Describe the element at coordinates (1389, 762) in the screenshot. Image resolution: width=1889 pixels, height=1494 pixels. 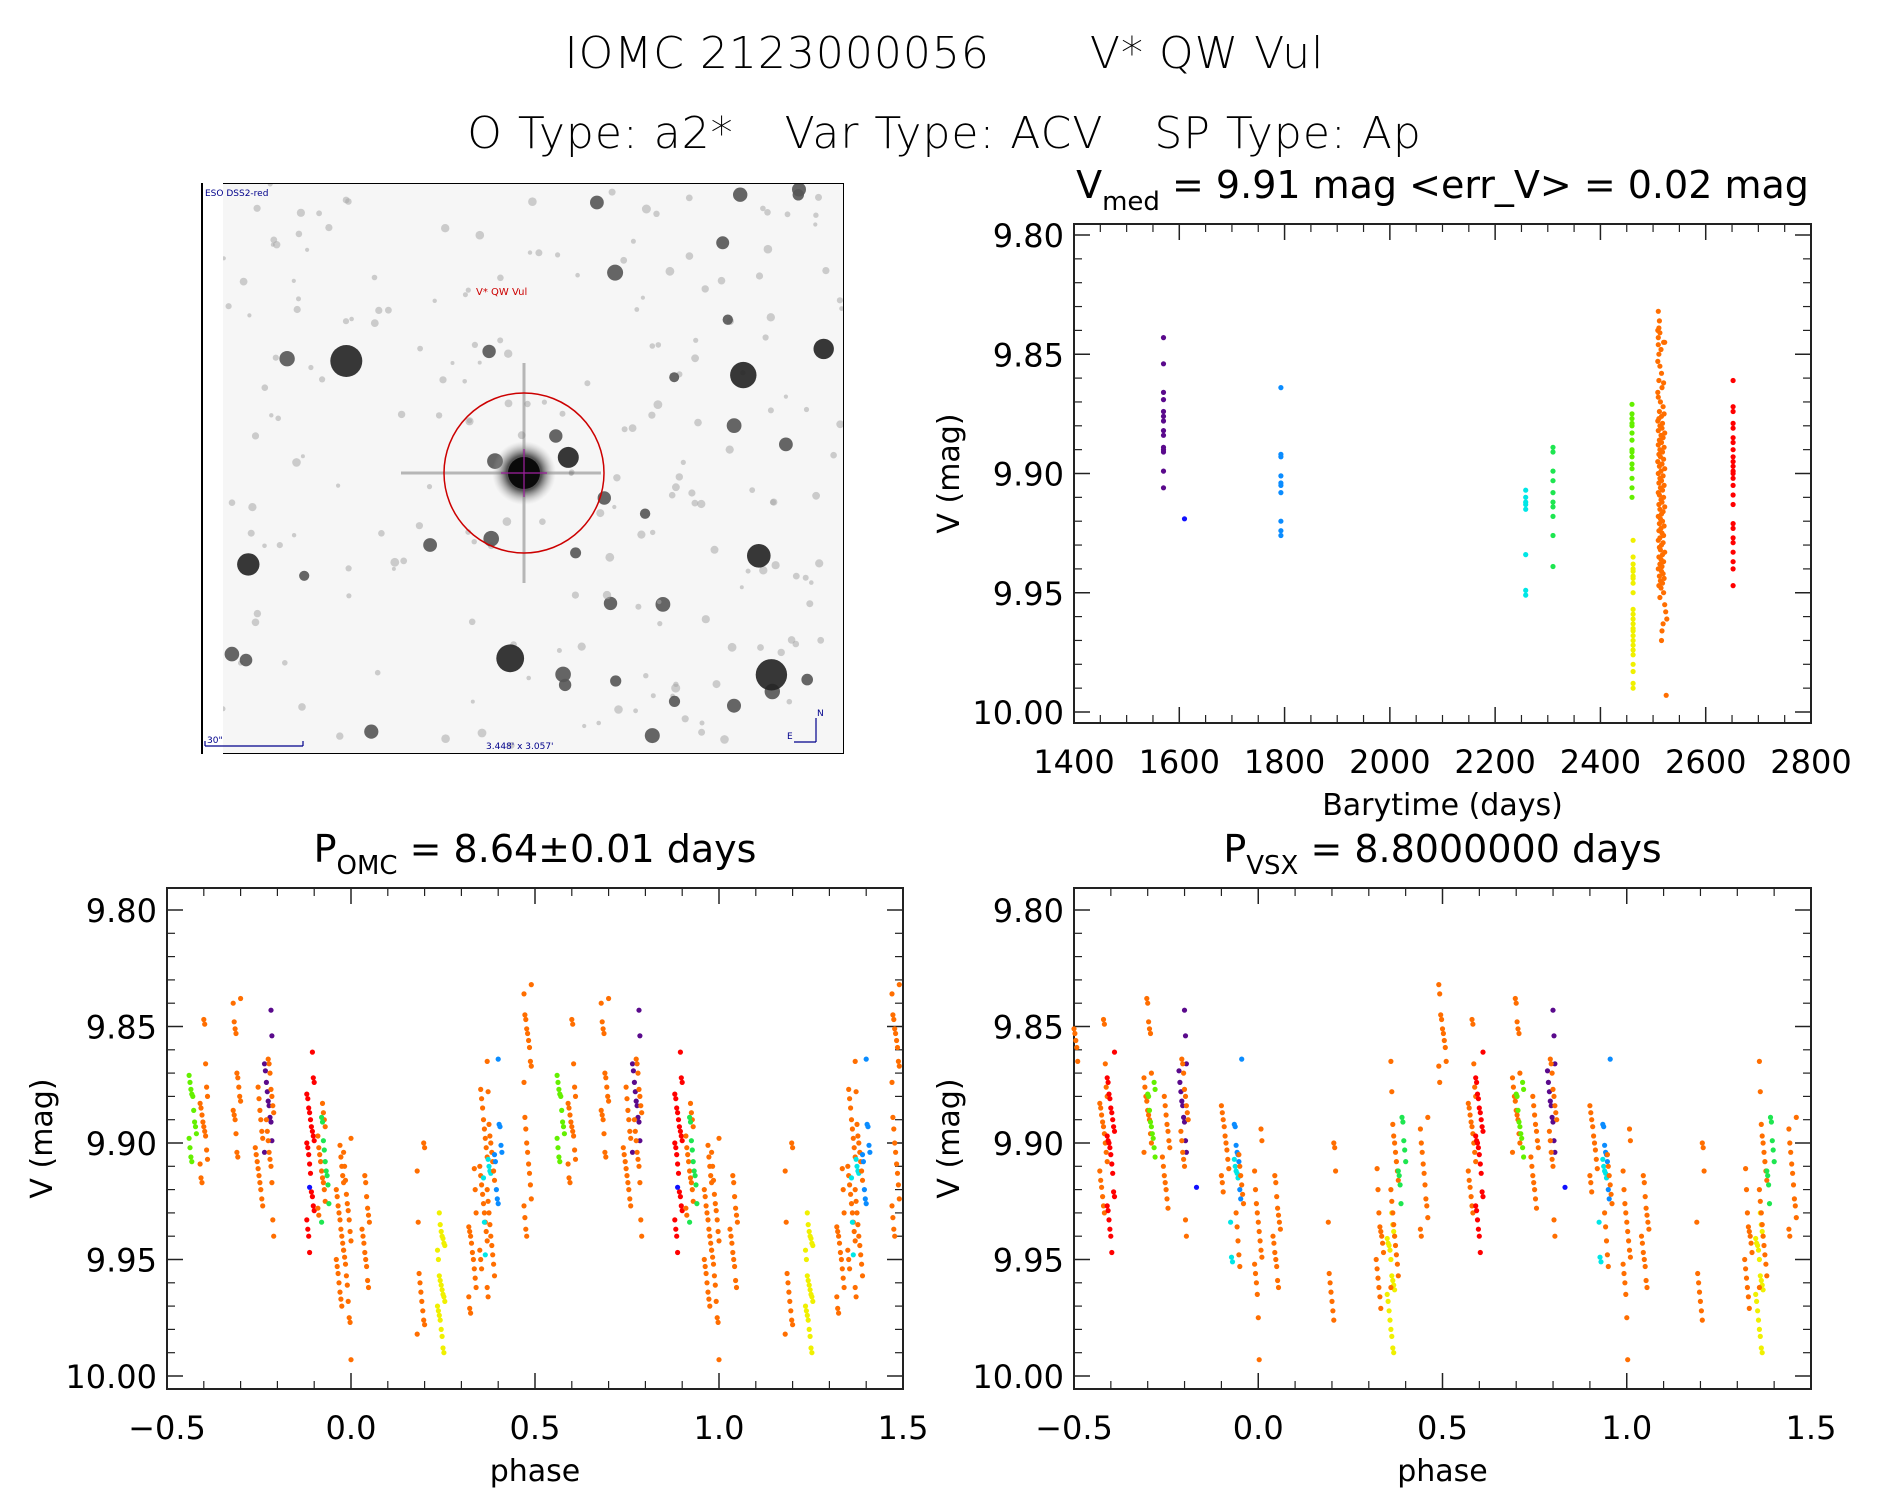
I see `x-tick-label: 2000` at that location.